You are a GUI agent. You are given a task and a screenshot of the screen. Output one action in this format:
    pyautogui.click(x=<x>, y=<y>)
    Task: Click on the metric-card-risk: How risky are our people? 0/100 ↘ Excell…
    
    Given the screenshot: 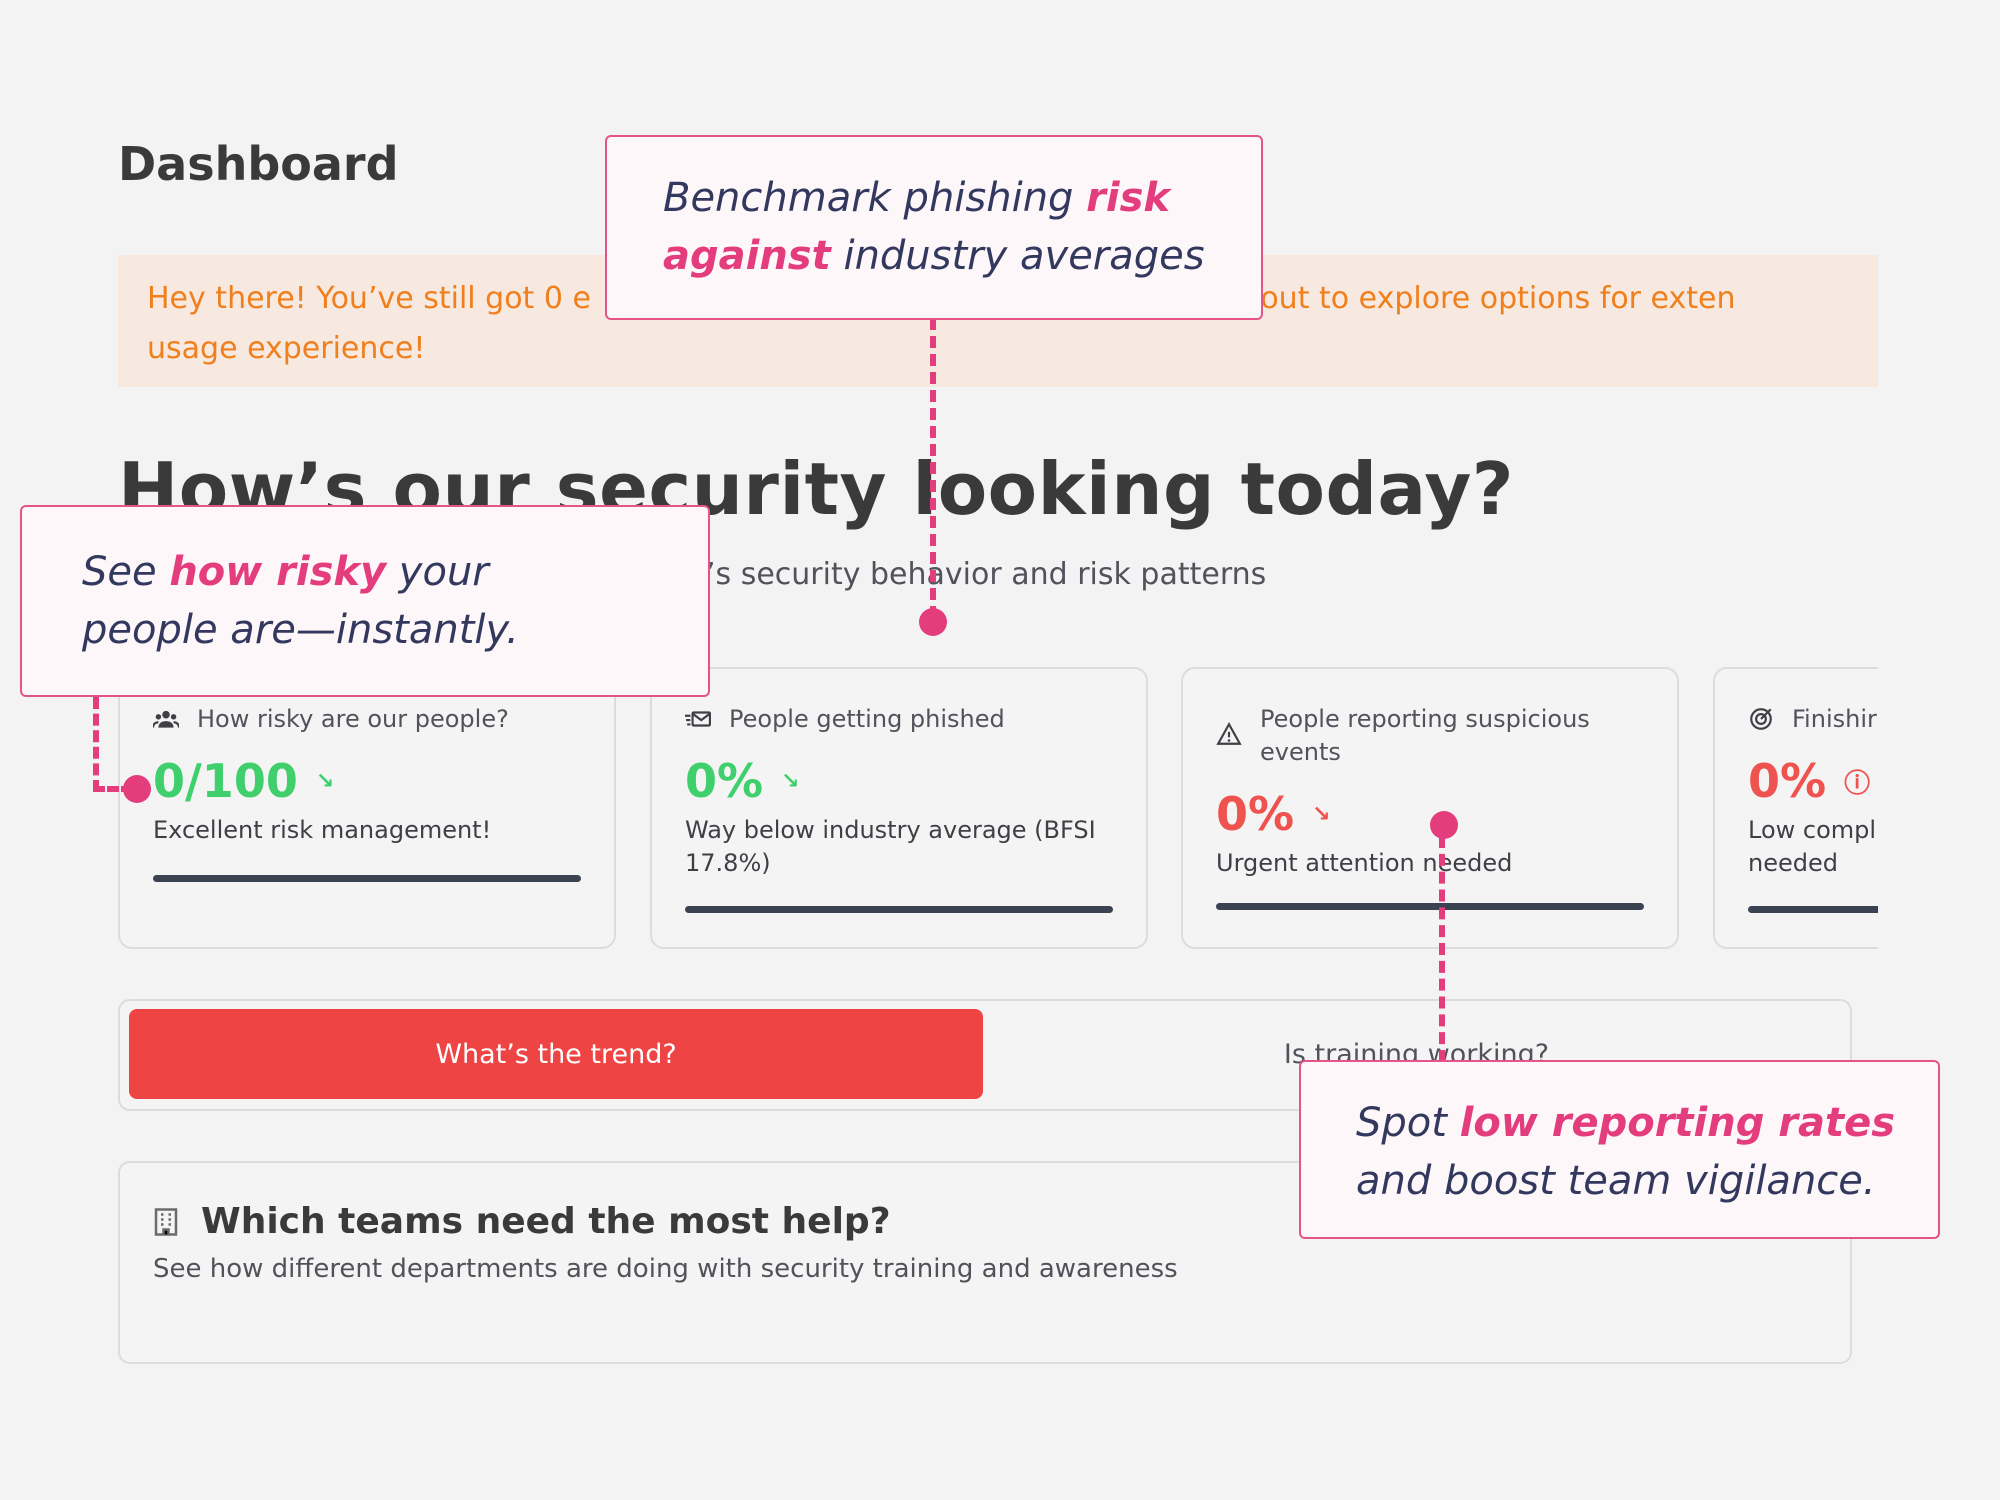 What is the action you would take?
    pyautogui.click(x=367, y=808)
    